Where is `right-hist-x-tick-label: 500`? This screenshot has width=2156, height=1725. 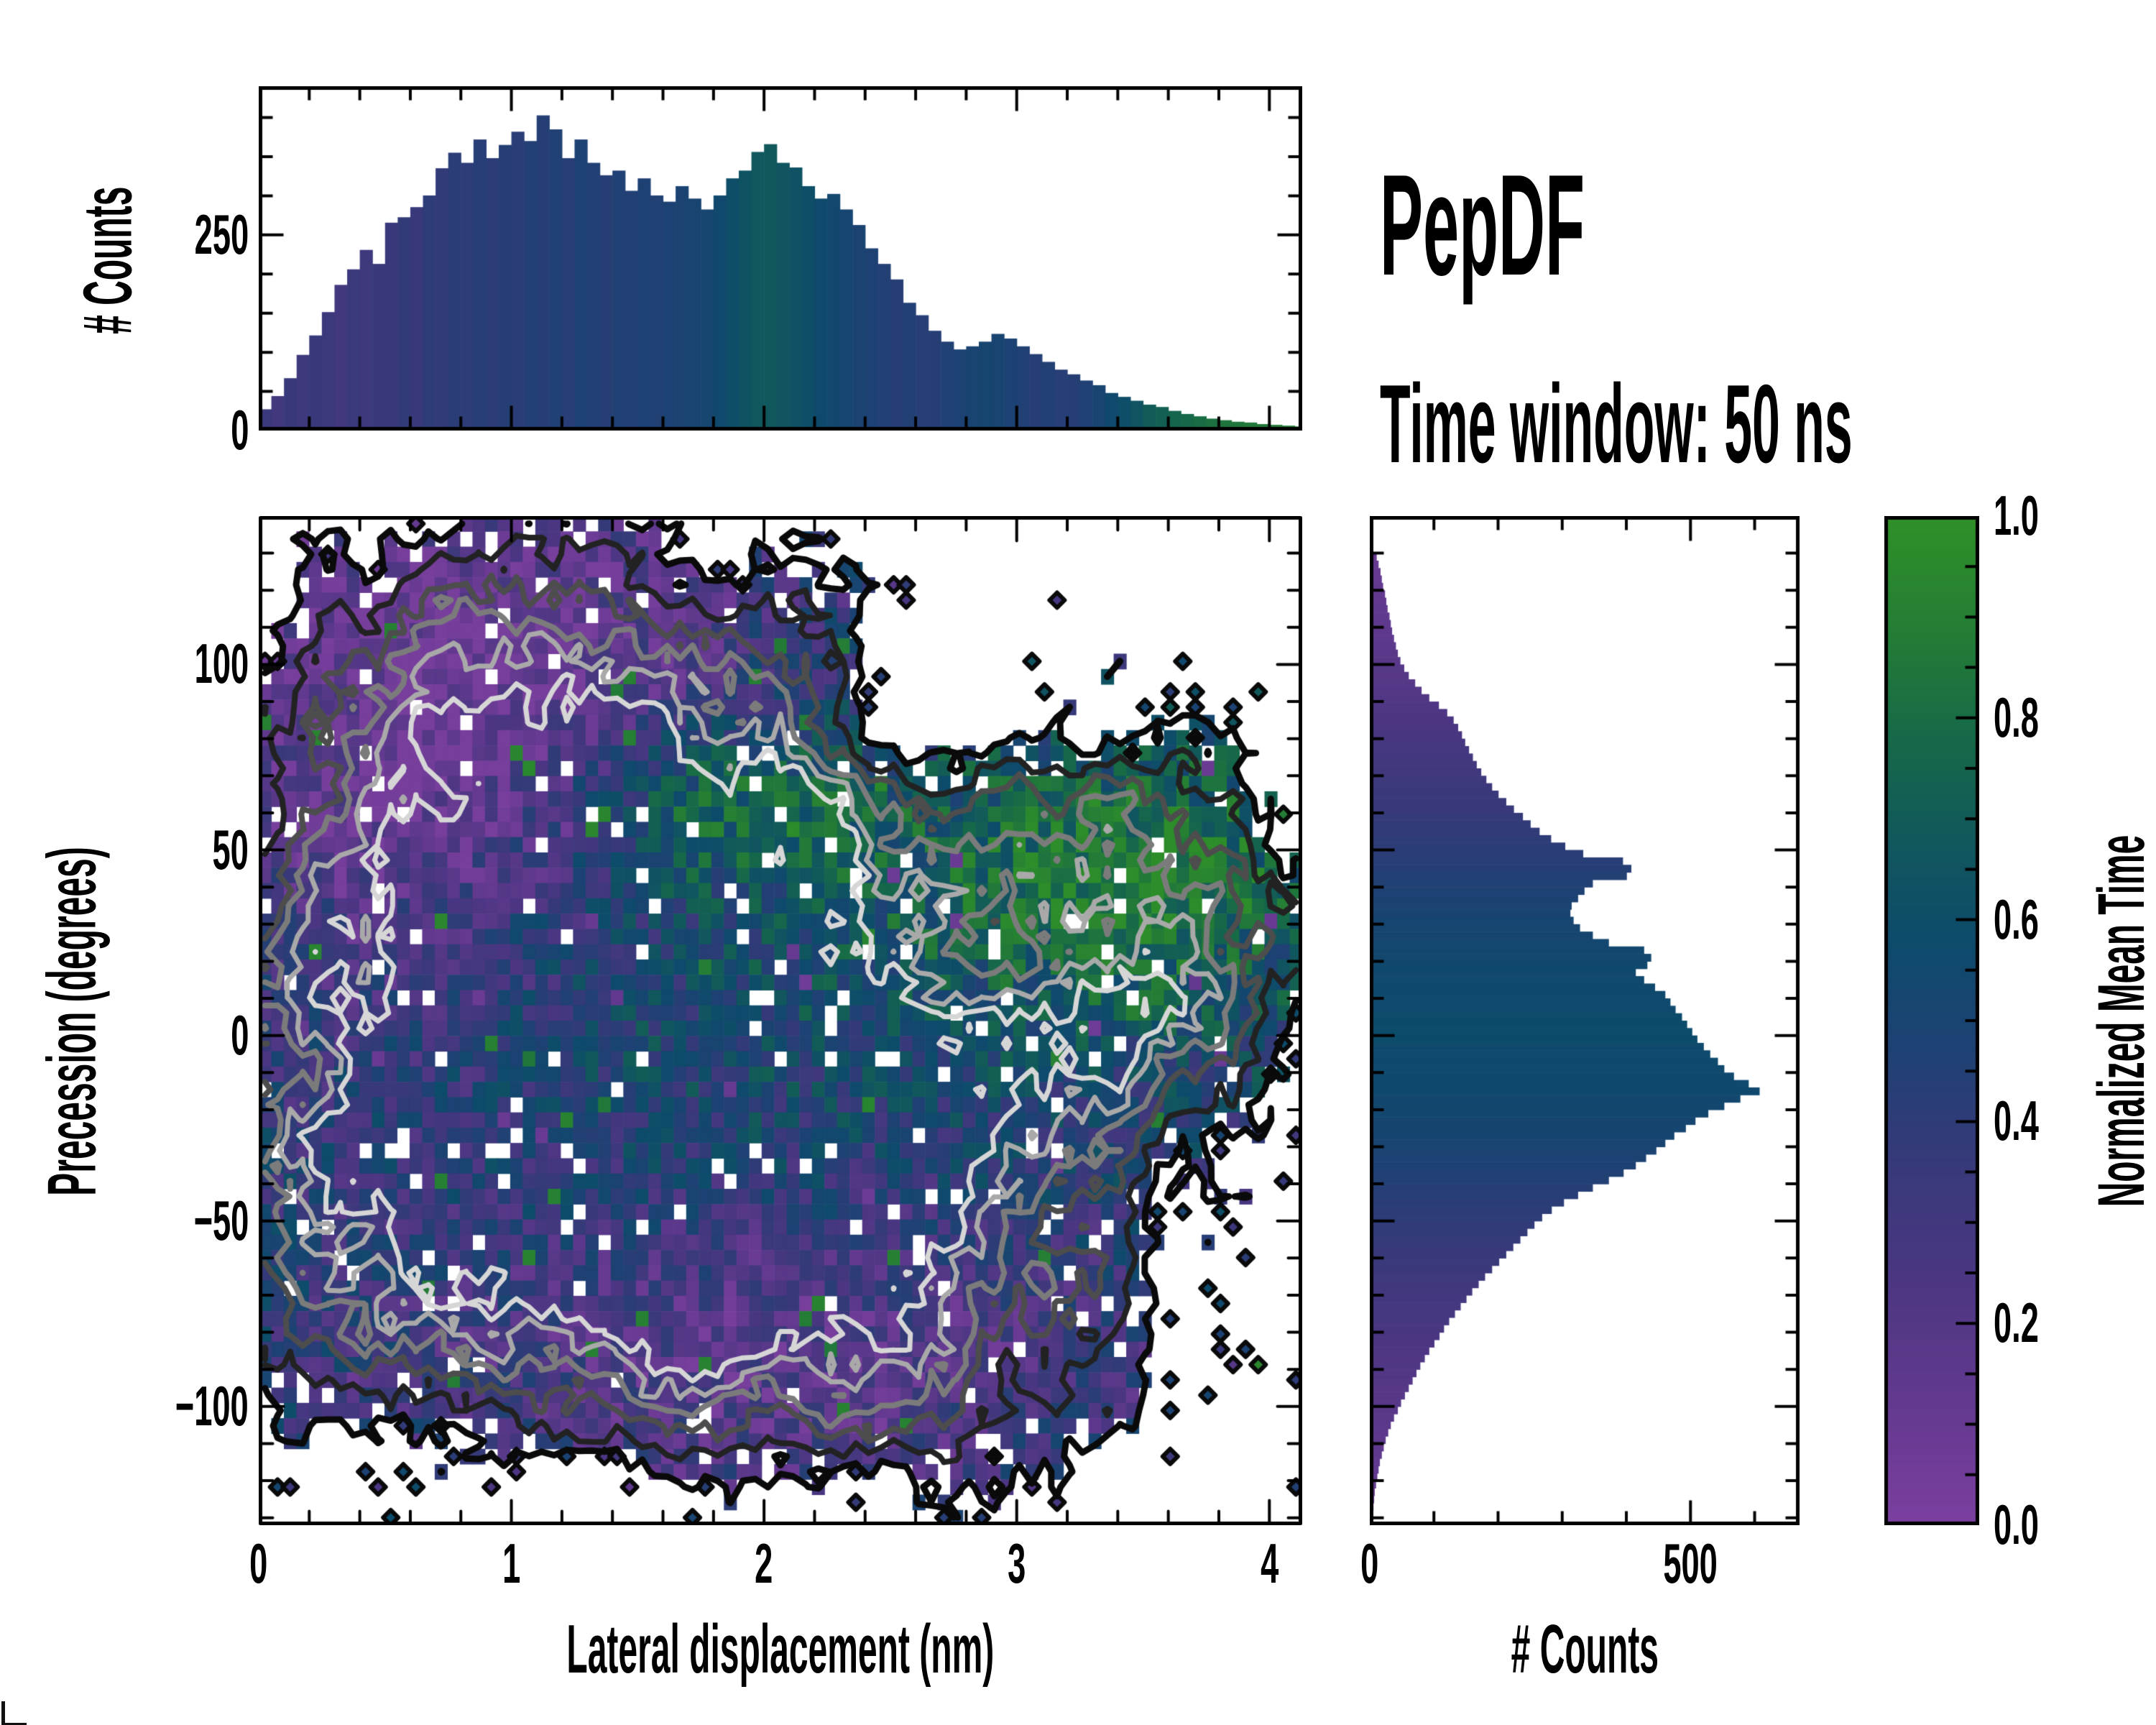
right-hist-x-tick-label: 500 is located at coordinates (1691, 1563).